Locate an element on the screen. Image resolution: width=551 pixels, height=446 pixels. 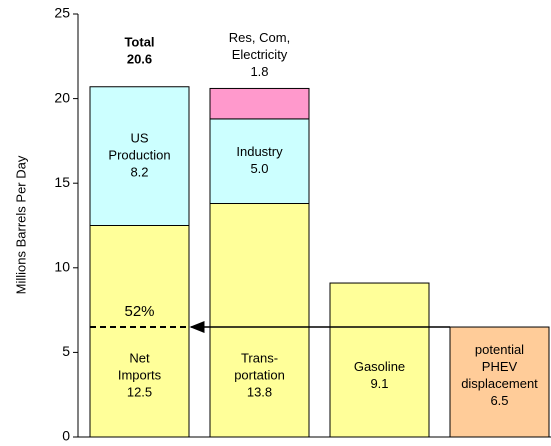
segment-label: potential is located at coordinates (499, 349).